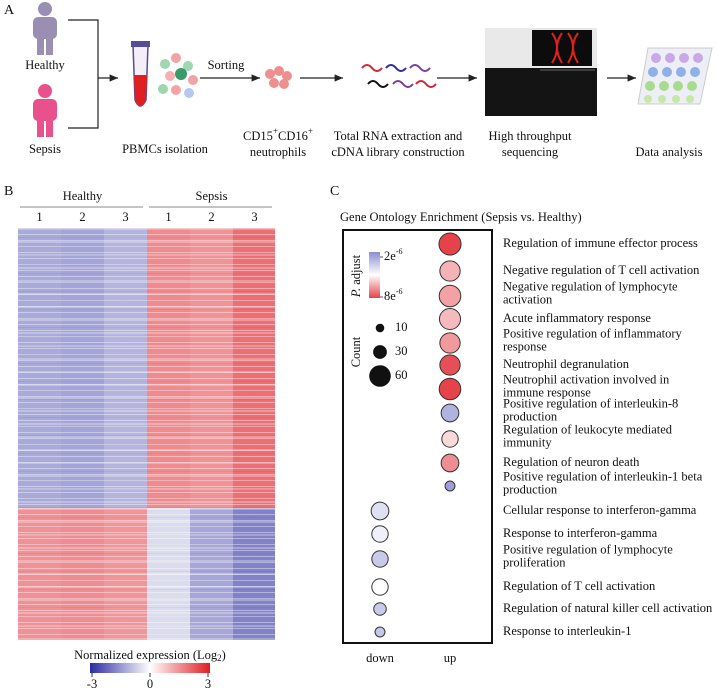 The height and width of the screenshot is (689, 718). Describe the element at coordinates (669, 152) in the screenshot. I see `step-label: Data analysis` at that location.